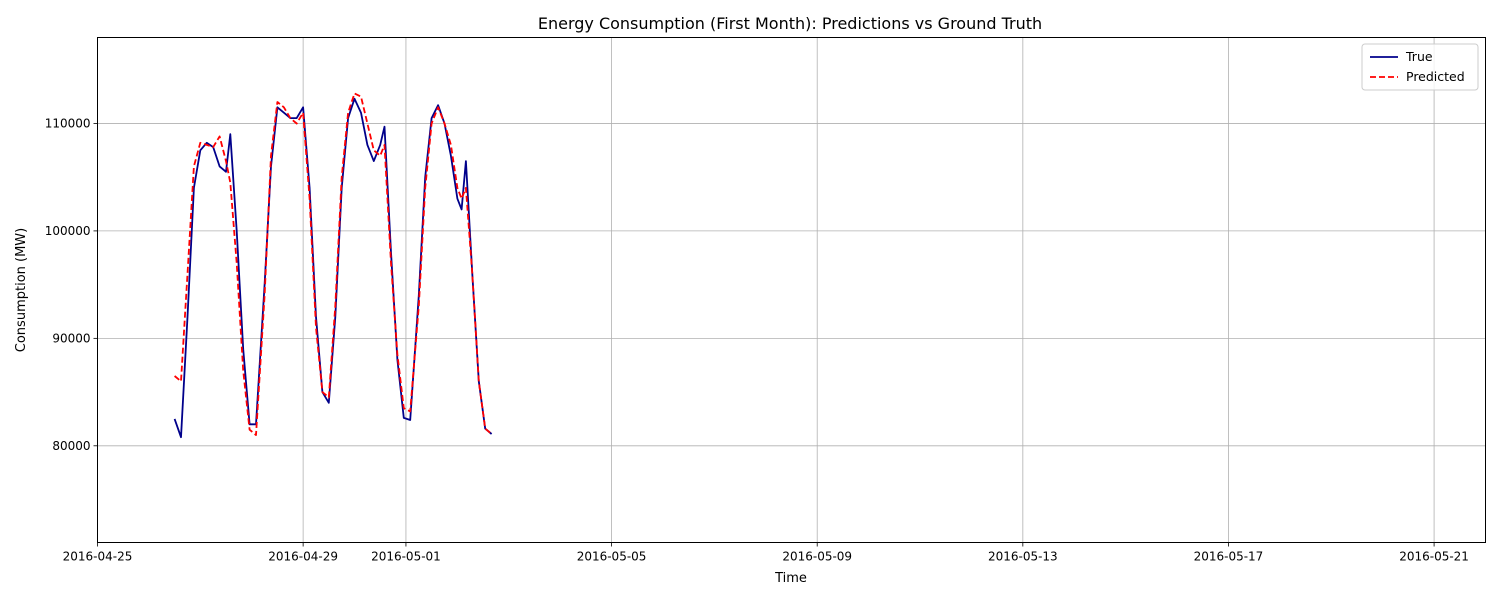 The height and width of the screenshot is (600, 1500). What do you see at coordinates (71, 338) in the screenshot?
I see `y-tick-label: 90000` at bounding box center [71, 338].